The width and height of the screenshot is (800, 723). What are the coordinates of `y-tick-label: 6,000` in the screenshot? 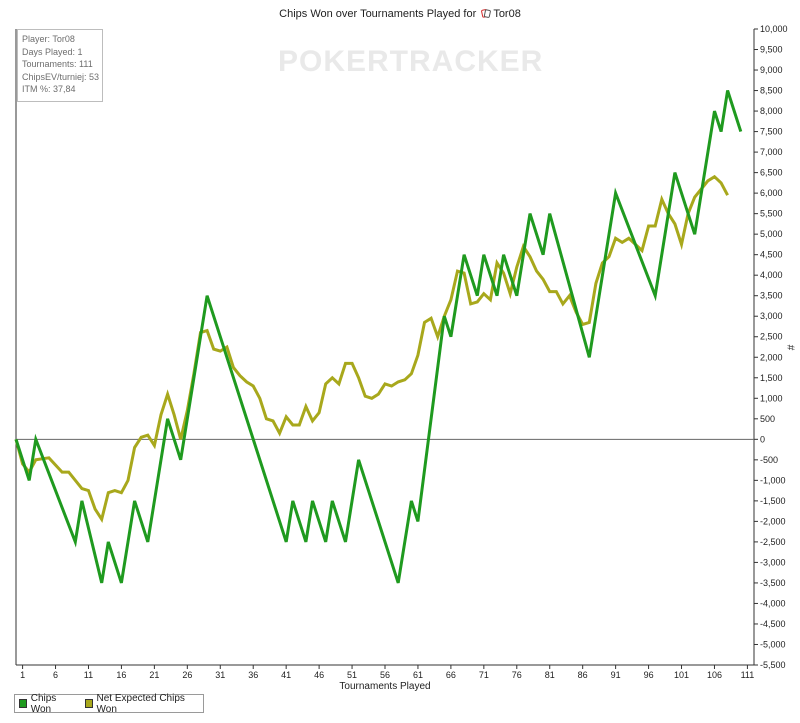 It's located at (771, 193).